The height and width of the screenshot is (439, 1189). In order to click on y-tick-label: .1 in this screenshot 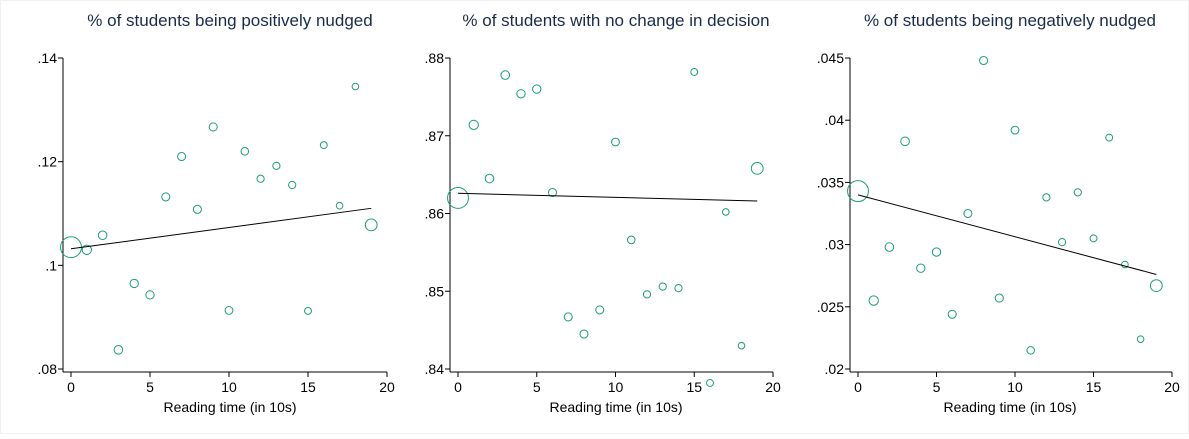, I will do `click(51, 265)`.